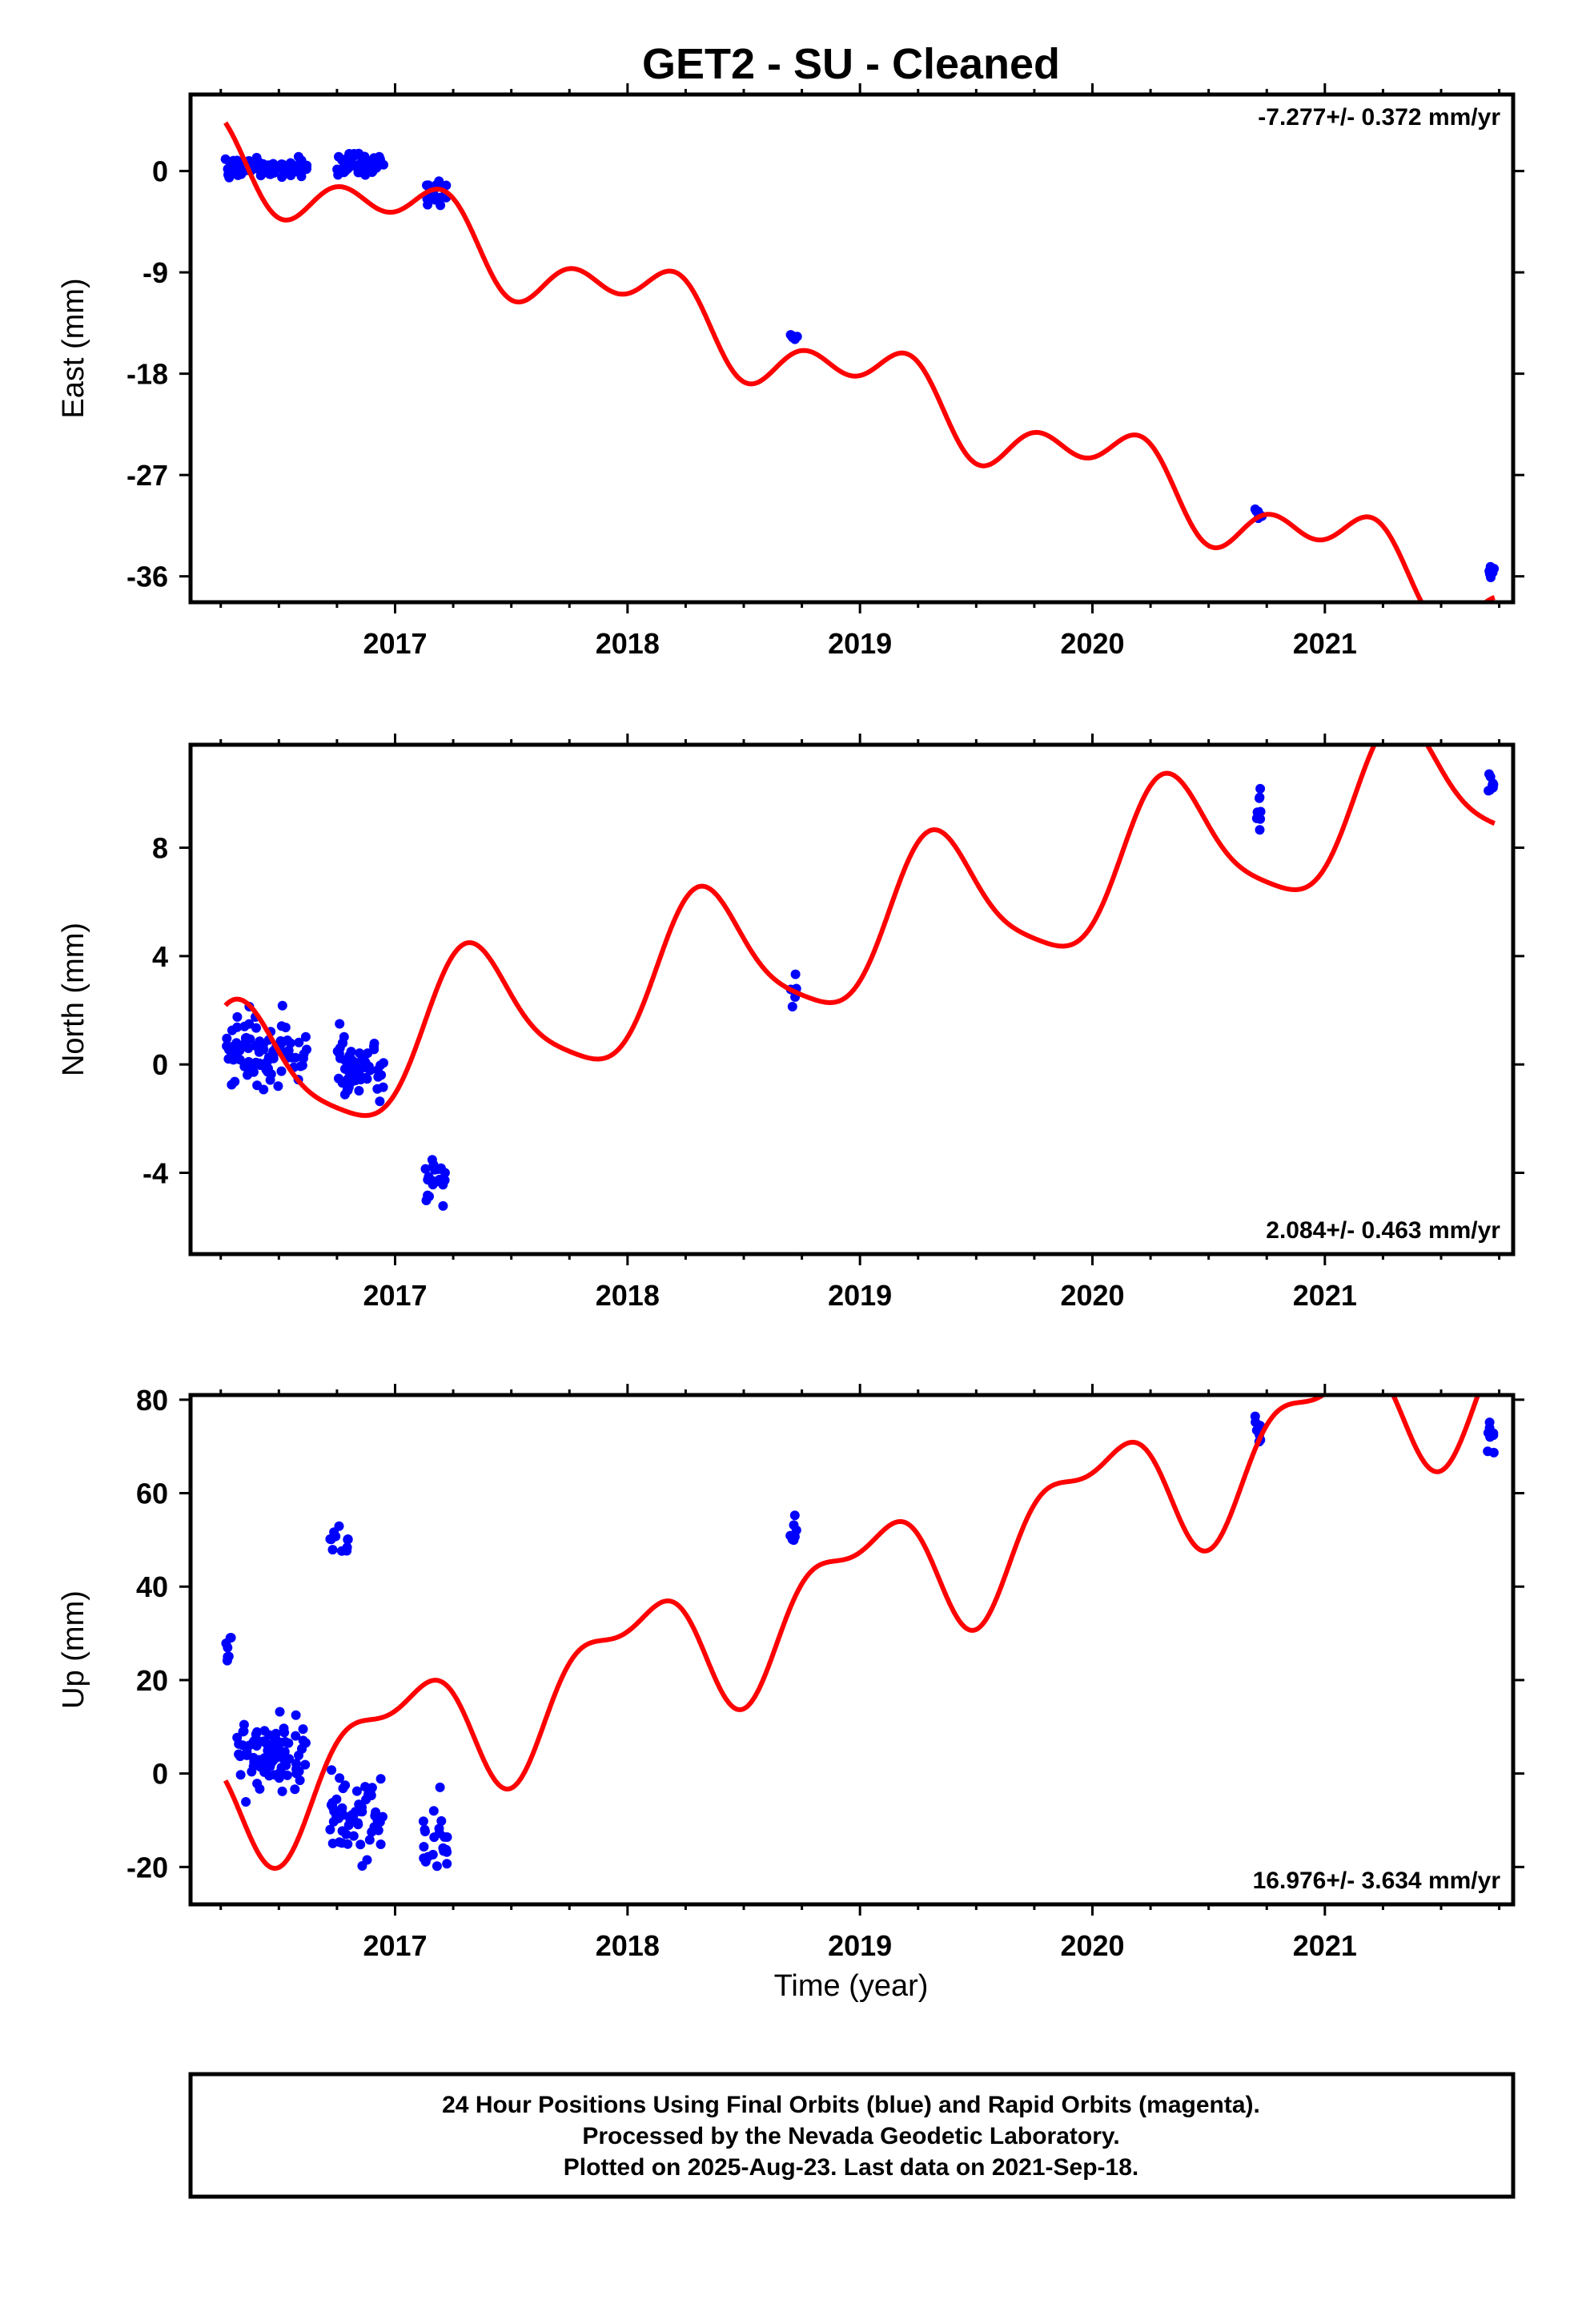  Describe the element at coordinates (1092, 644) in the screenshot. I see `east-x-tick-label: 2020` at that location.